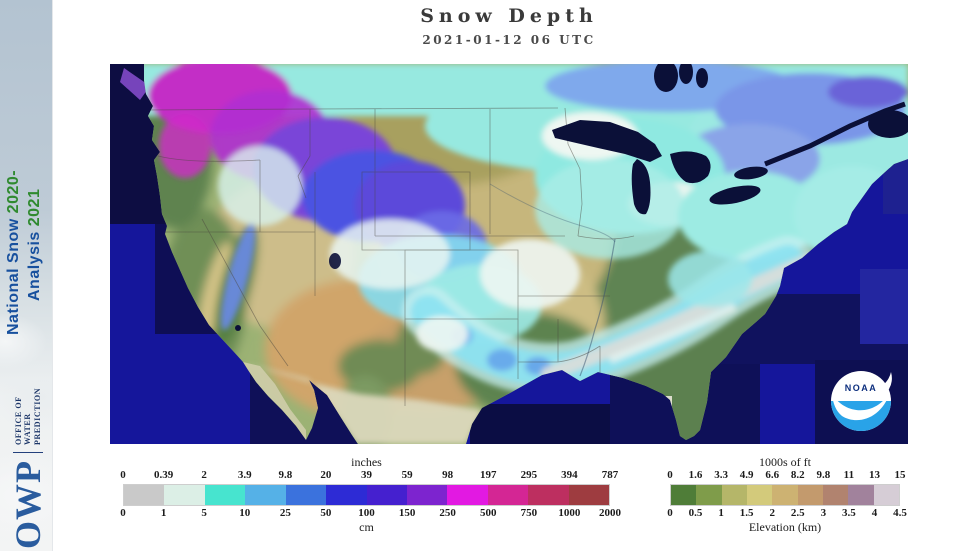 The image size is (980, 551). What do you see at coordinates (849, 513) in the screenshot?
I see `tick-label: 3.5` at bounding box center [849, 513].